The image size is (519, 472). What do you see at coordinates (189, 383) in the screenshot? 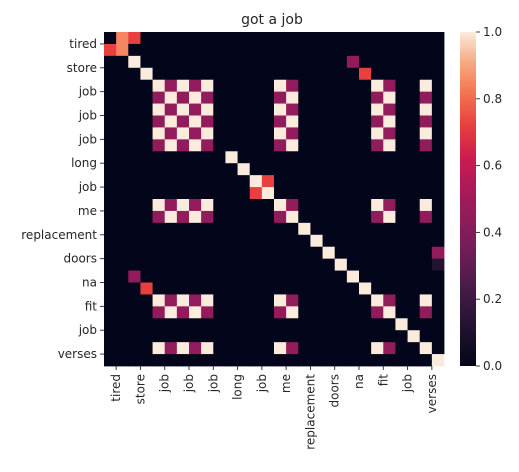
I see `x-tick-label: job` at bounding box center [189, 383].